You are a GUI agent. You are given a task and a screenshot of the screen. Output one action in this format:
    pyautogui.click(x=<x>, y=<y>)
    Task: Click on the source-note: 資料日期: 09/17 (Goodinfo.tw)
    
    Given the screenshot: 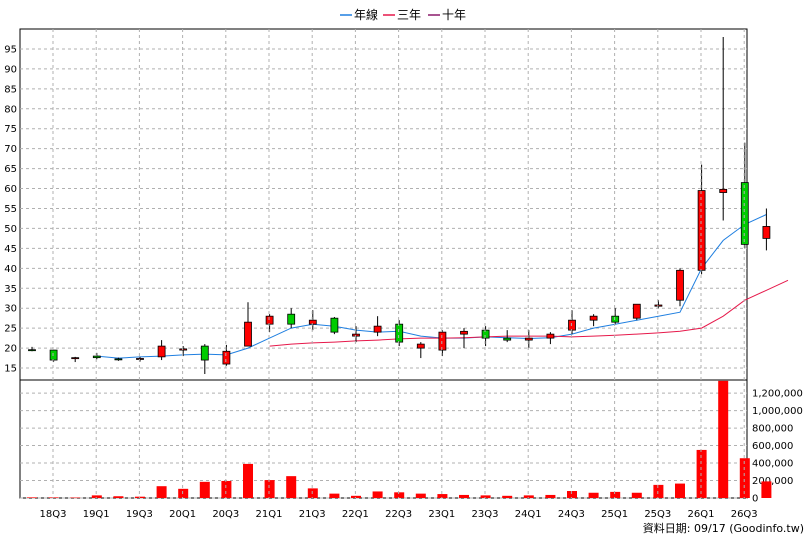 What is the action you would take?
    pyautogui.click(x=723, y=528)
    